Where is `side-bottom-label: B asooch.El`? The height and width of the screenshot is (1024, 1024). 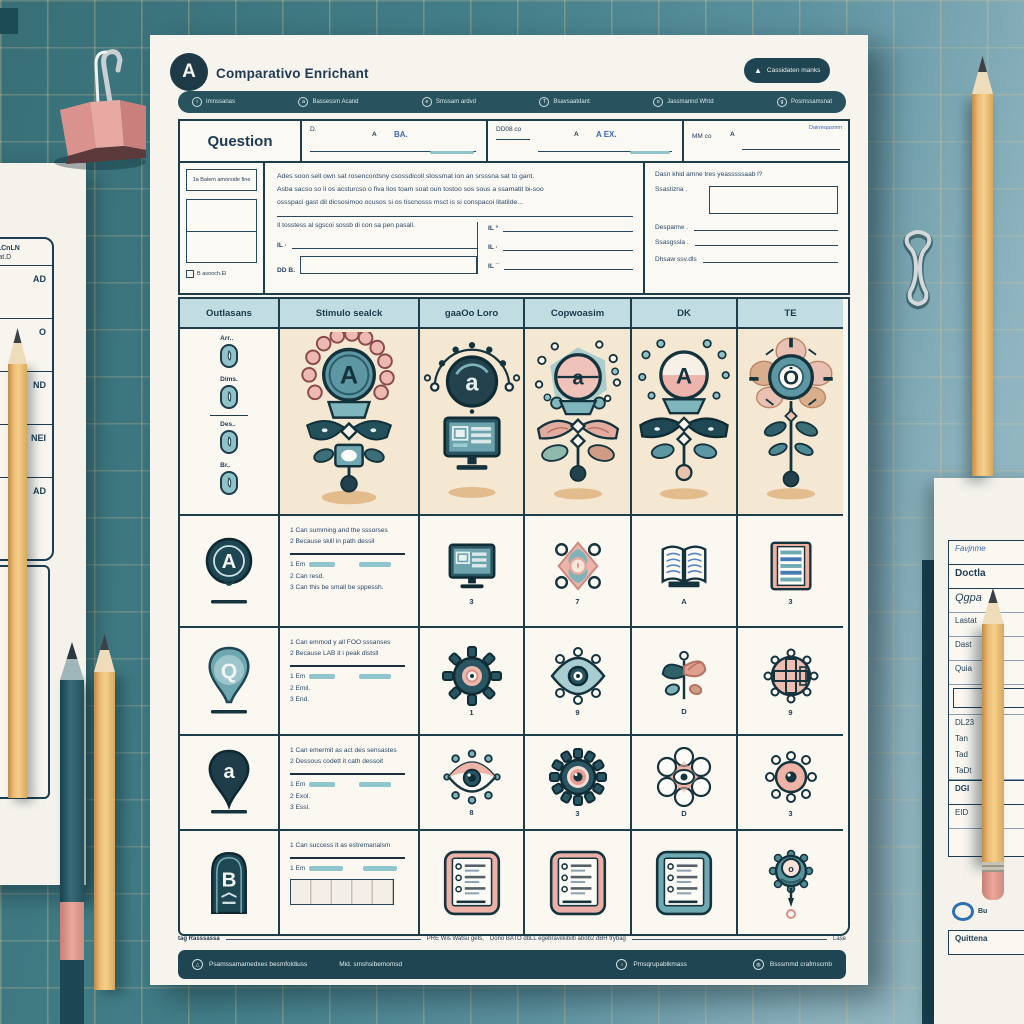 side-bottom-label: B asooch.El is located at coordinates (212, 274).